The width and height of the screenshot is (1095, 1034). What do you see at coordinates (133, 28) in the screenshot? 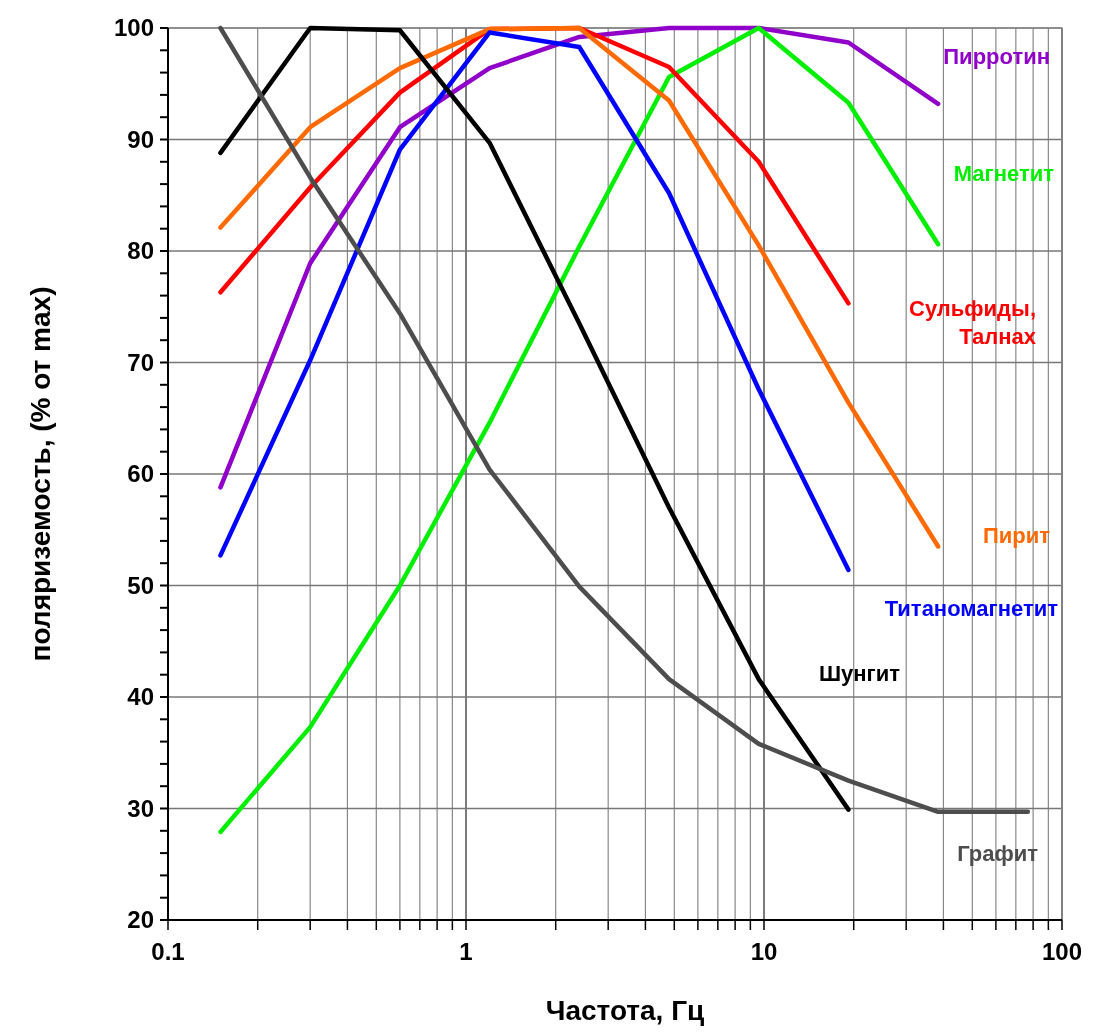
I see `y-tick-label: 100` at bounding box center [133, 28].